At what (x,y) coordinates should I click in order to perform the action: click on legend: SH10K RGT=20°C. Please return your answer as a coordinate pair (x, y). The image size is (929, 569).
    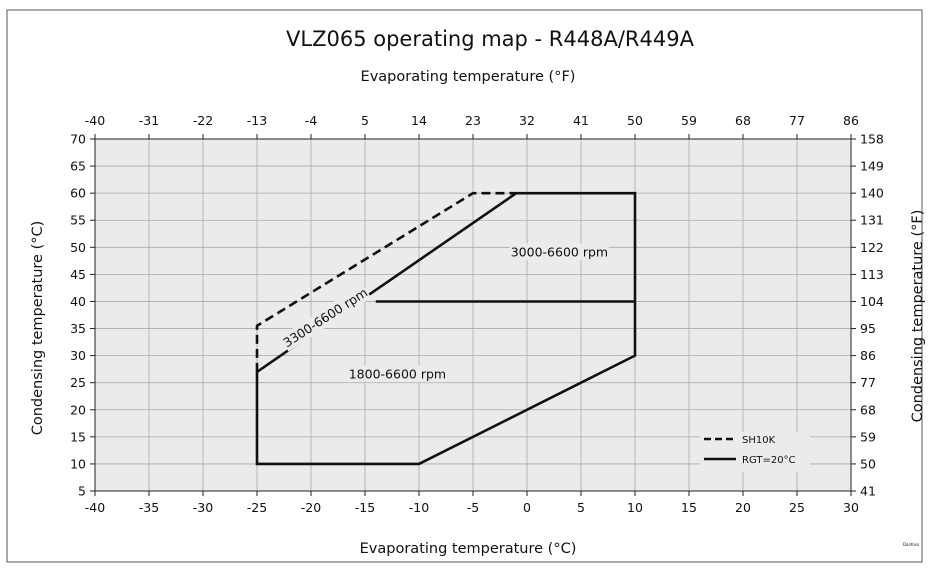
    Looking at the image, I should click on (755, 452).